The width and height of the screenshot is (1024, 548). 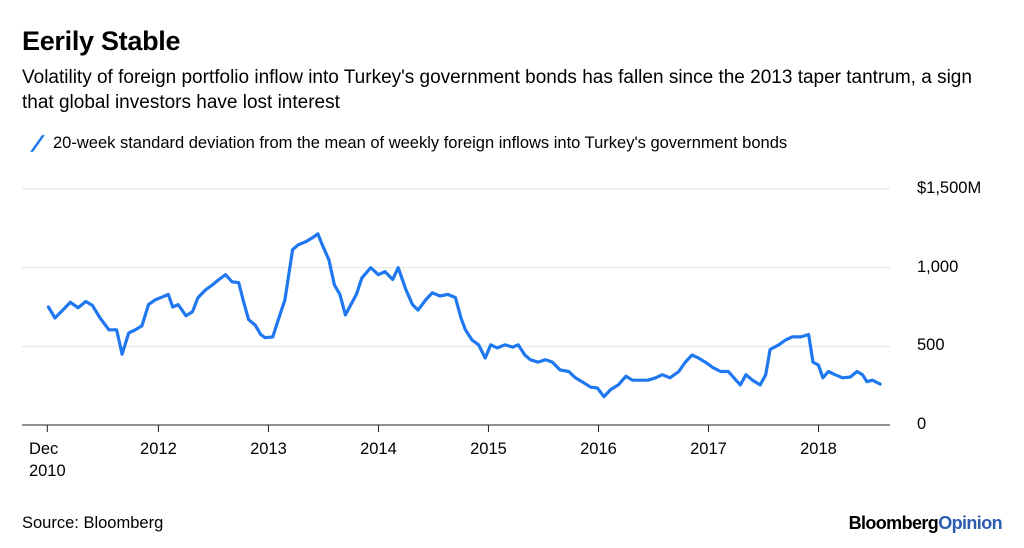 What do you see at coordinates (931, 345) in the screenshot?
I see `y-tick-label: 500` at bounding box center [931, 345].